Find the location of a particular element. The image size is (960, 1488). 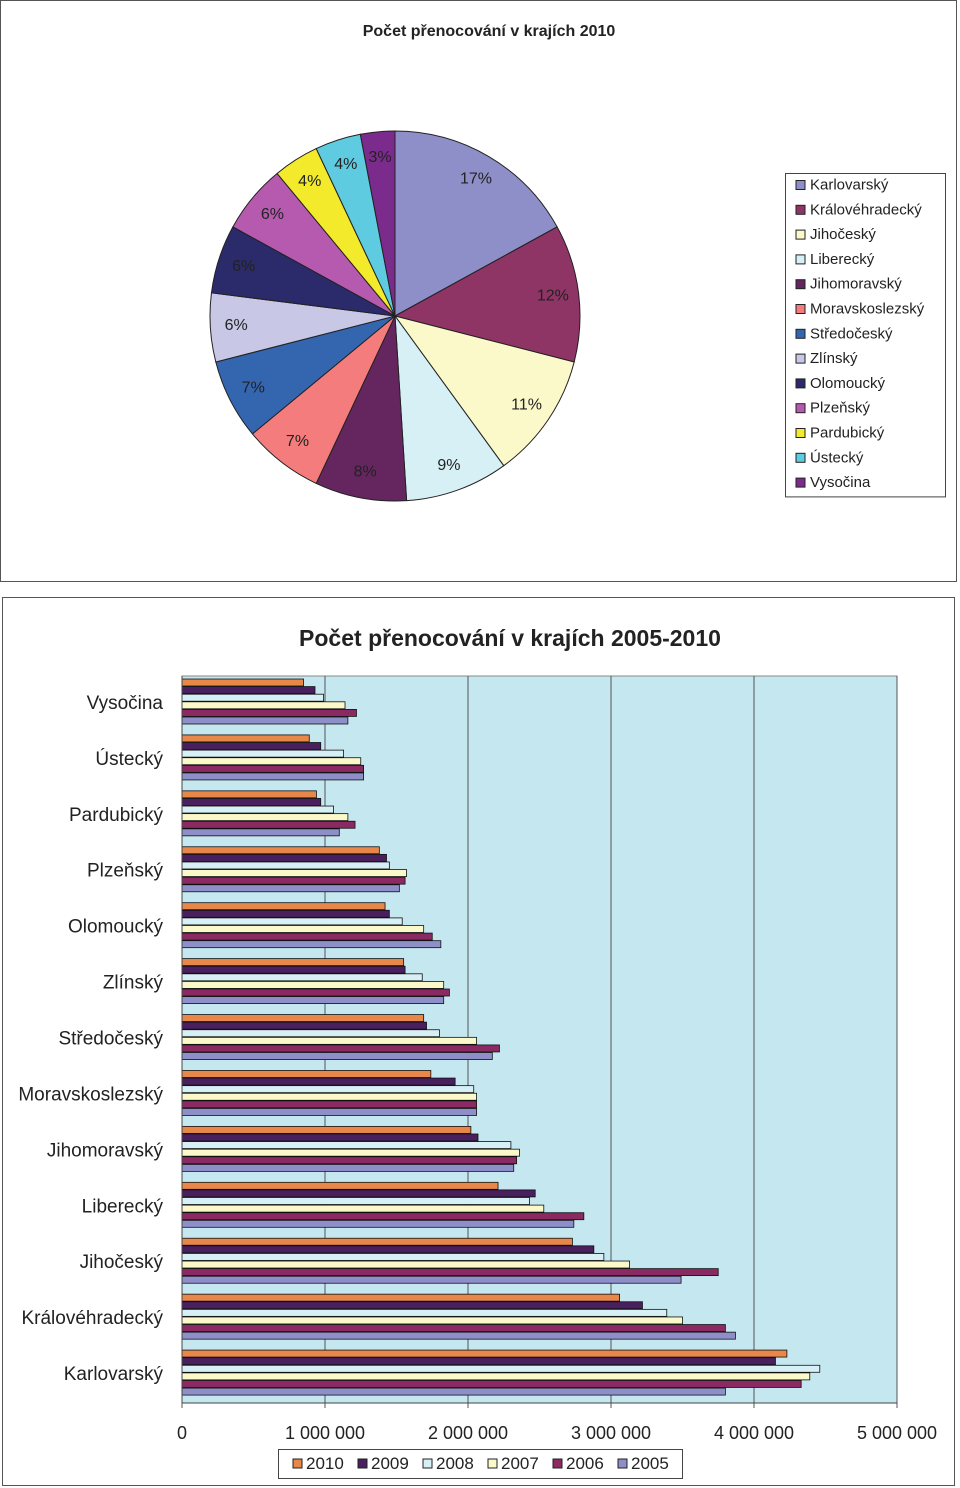

legend-label: 2010 is located at coordinates (325, 1463).